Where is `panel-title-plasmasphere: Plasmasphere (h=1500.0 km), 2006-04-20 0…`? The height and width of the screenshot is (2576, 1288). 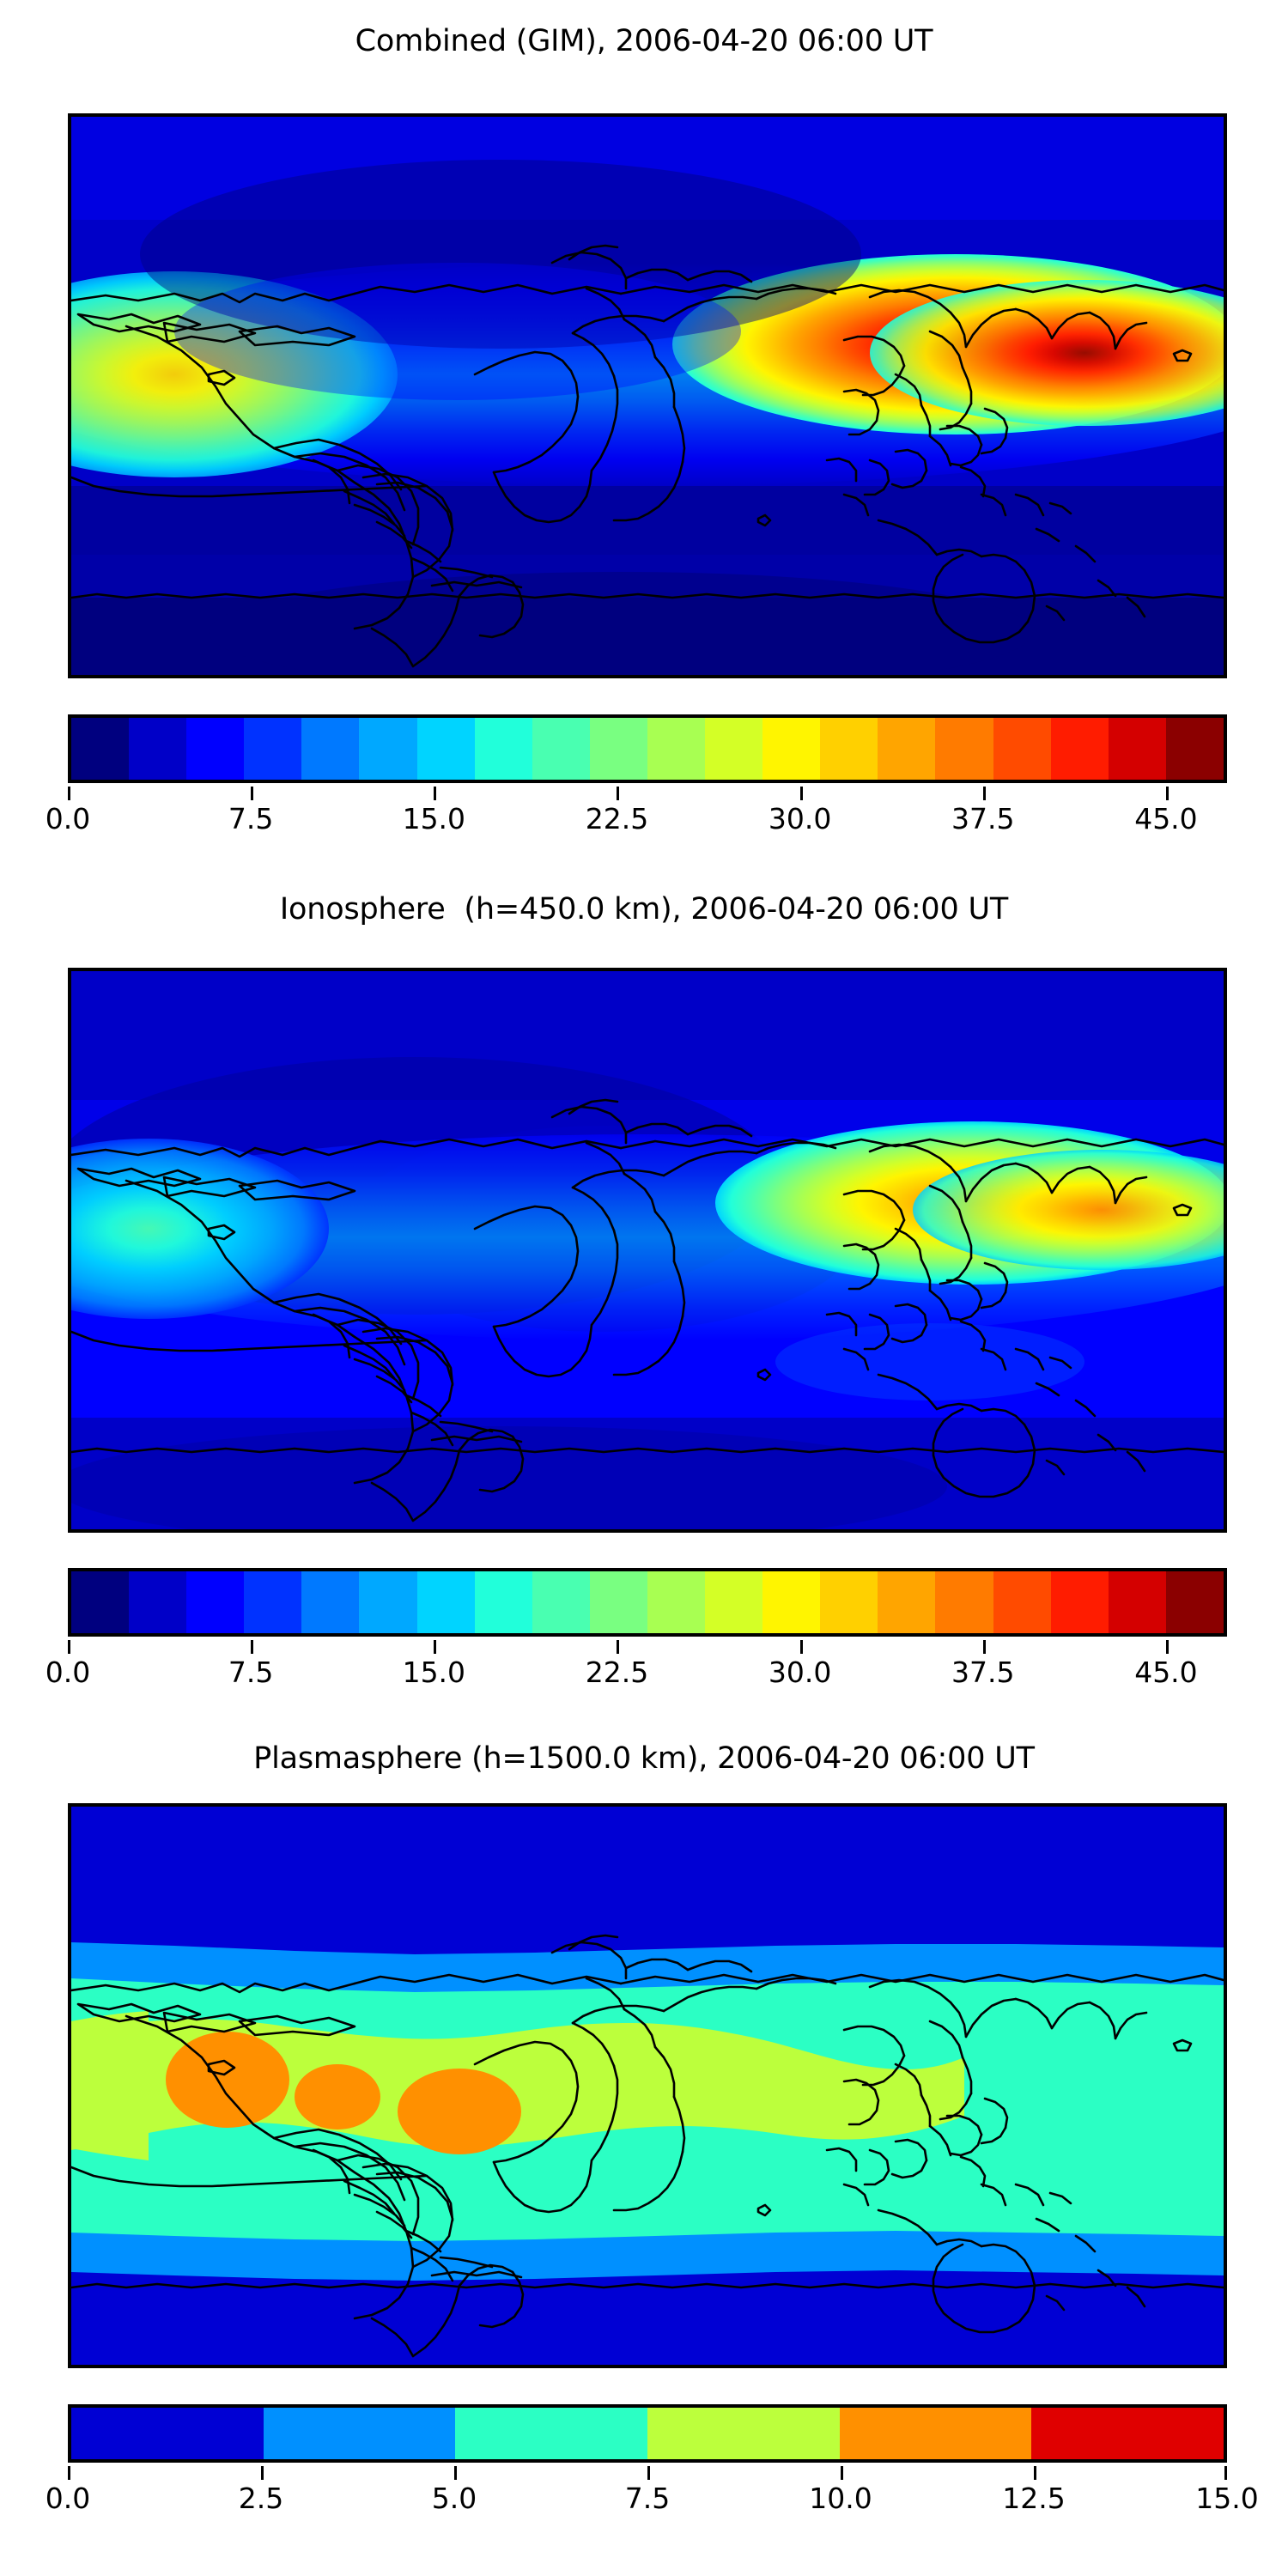 panel-title-plasmasphere: Plasmasphere (h=1500.0 km), 2006-04-20 0… is located at coordinates (644, 1759).